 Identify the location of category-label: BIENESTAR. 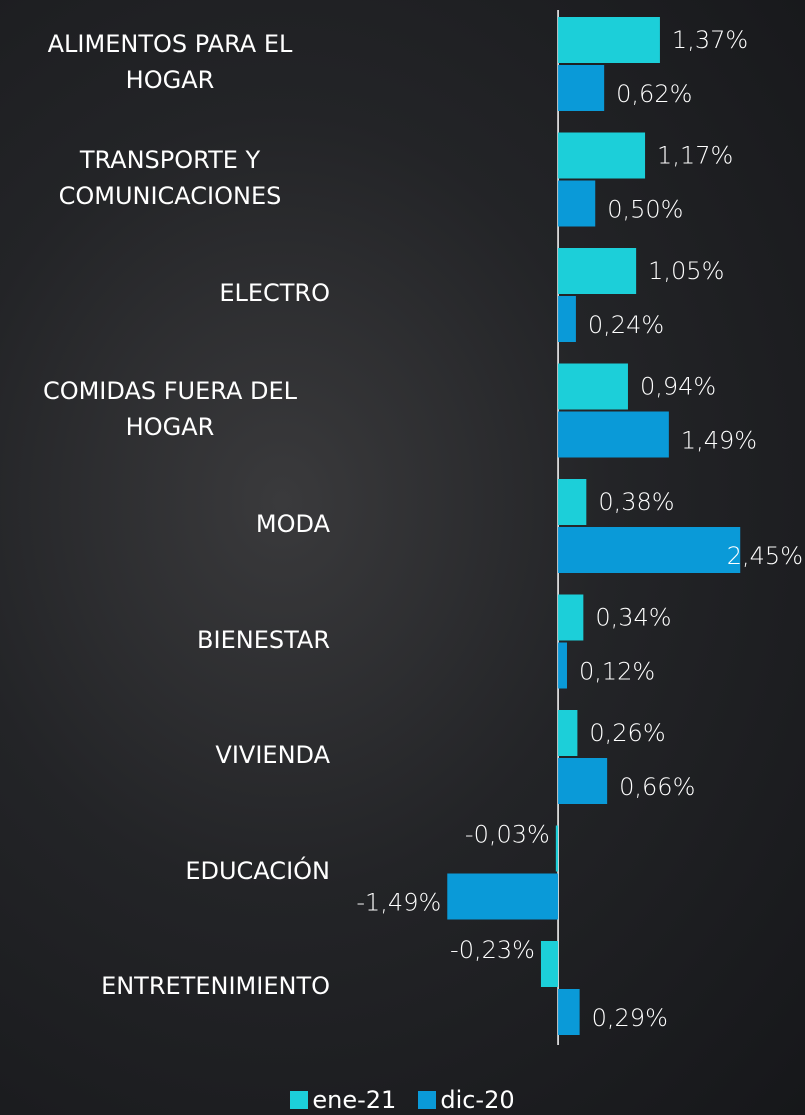
(165, 640).